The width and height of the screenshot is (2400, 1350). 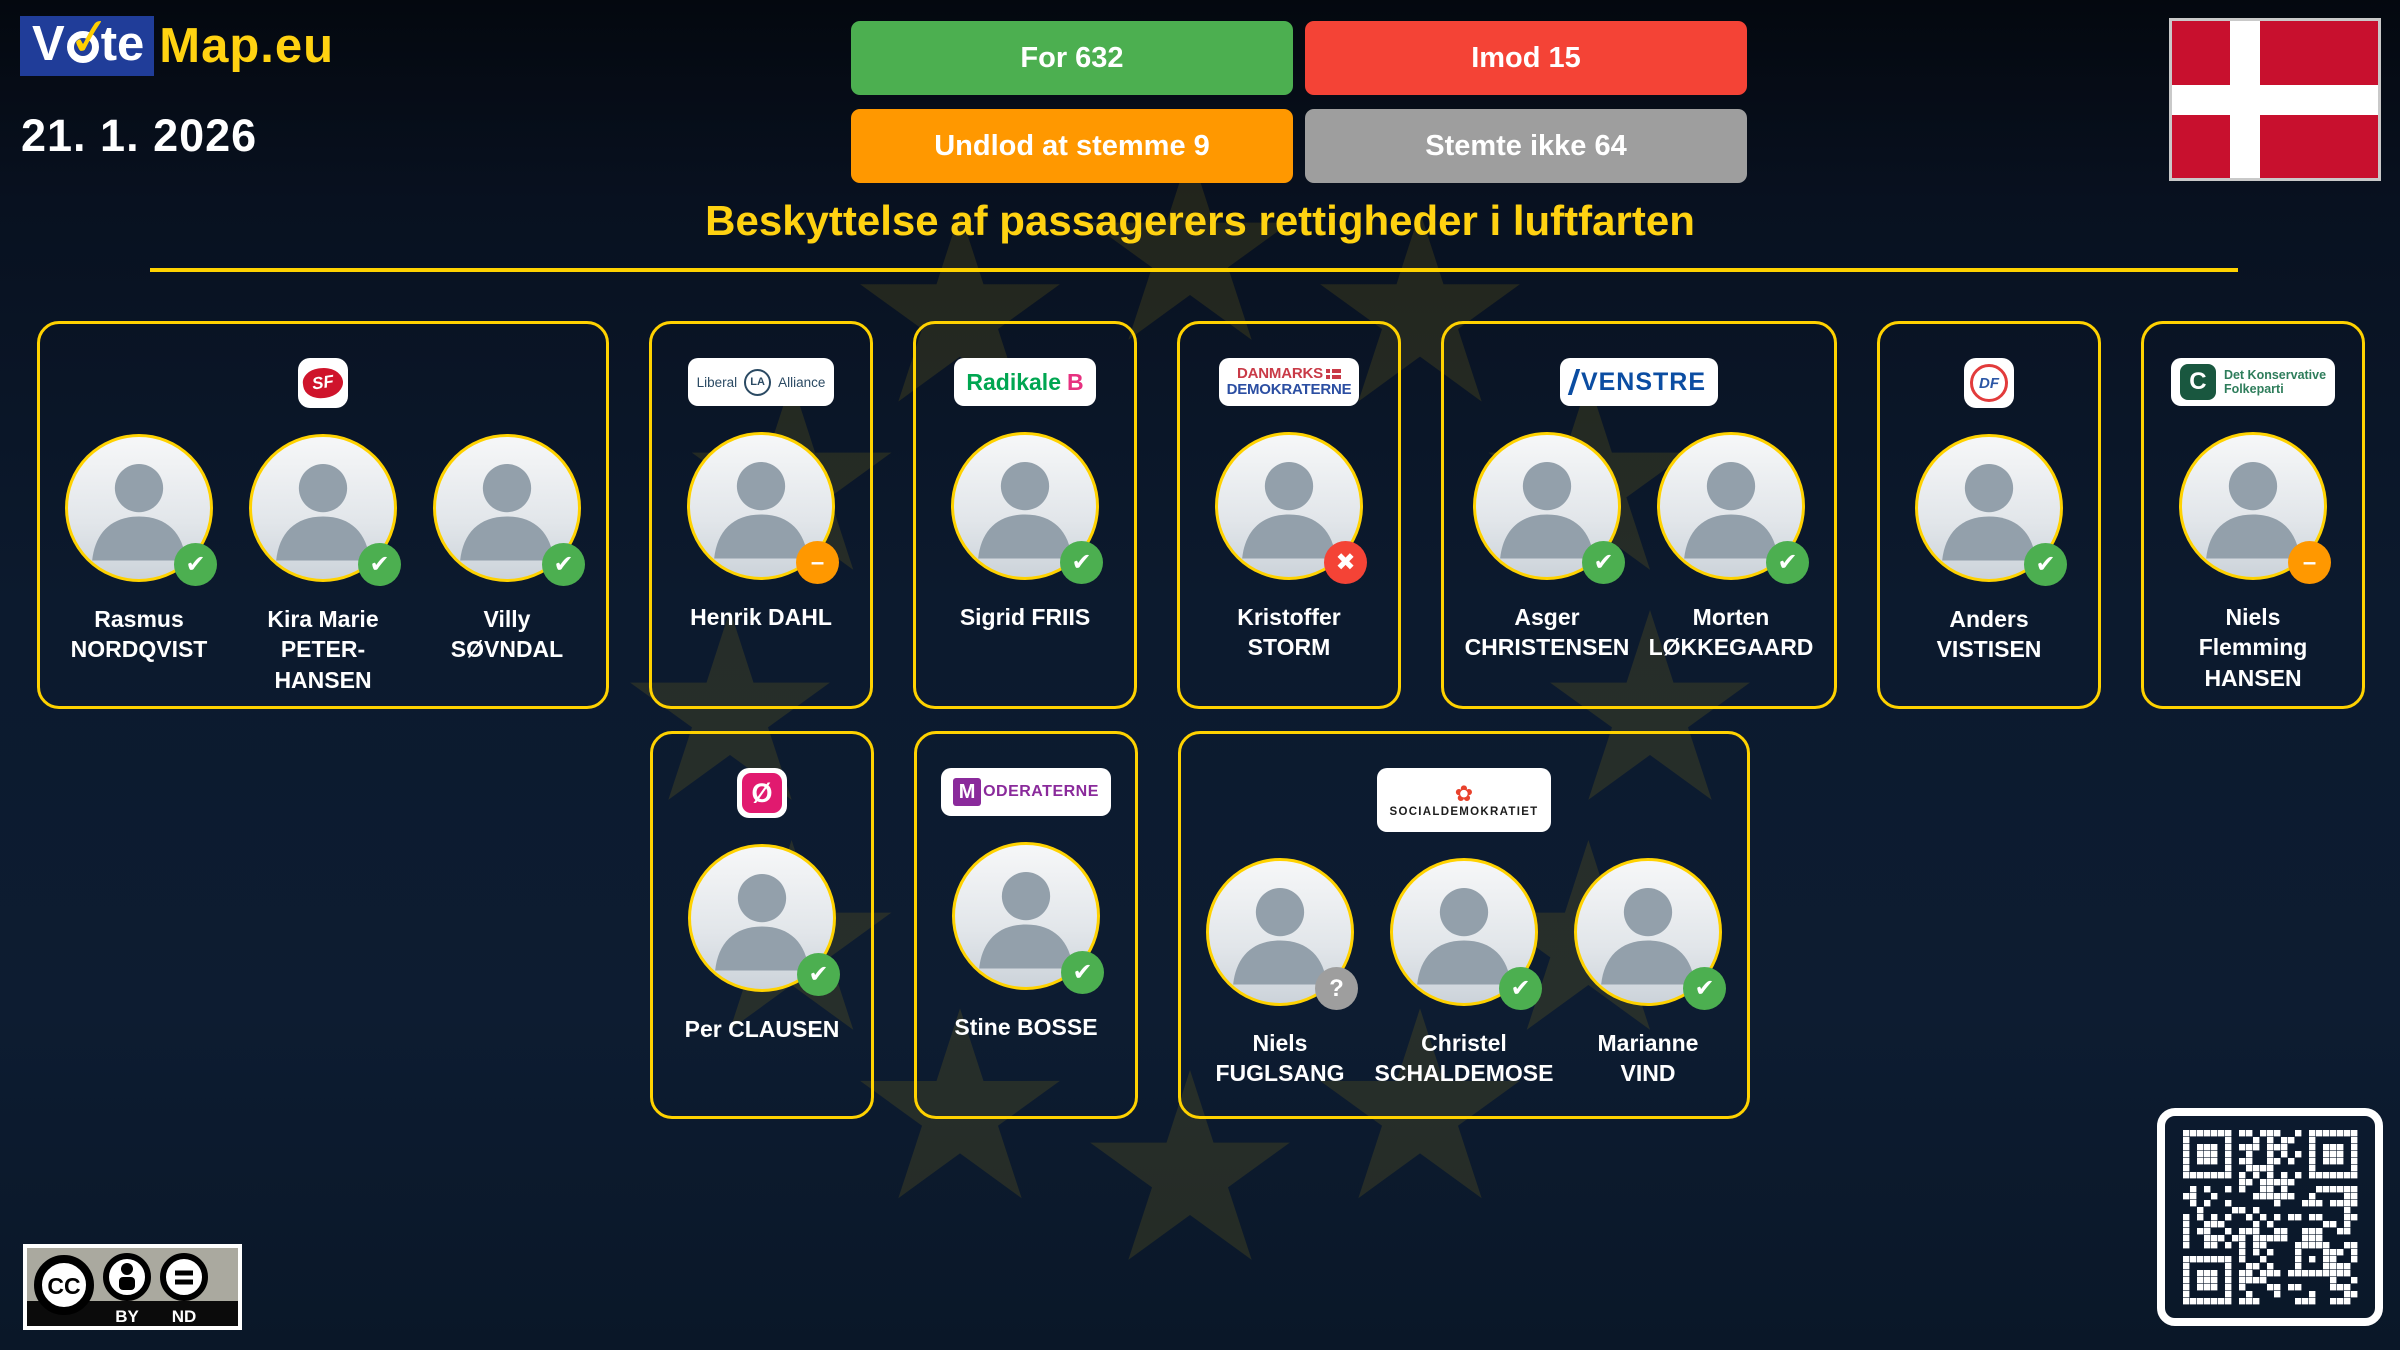 What do you see at coordinates (127, 1316) in the screenshot?
I see `by-label: BY` at bounding box center [127, 1316].